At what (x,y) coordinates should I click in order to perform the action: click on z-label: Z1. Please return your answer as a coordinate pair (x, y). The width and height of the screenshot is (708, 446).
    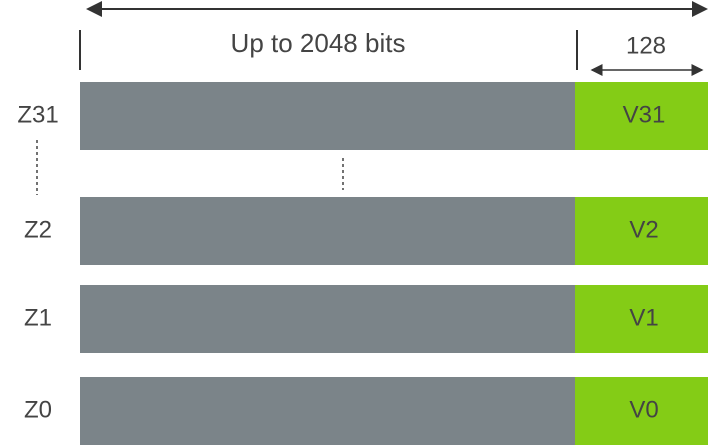
    Looking at the image, I should click on (38, 317).